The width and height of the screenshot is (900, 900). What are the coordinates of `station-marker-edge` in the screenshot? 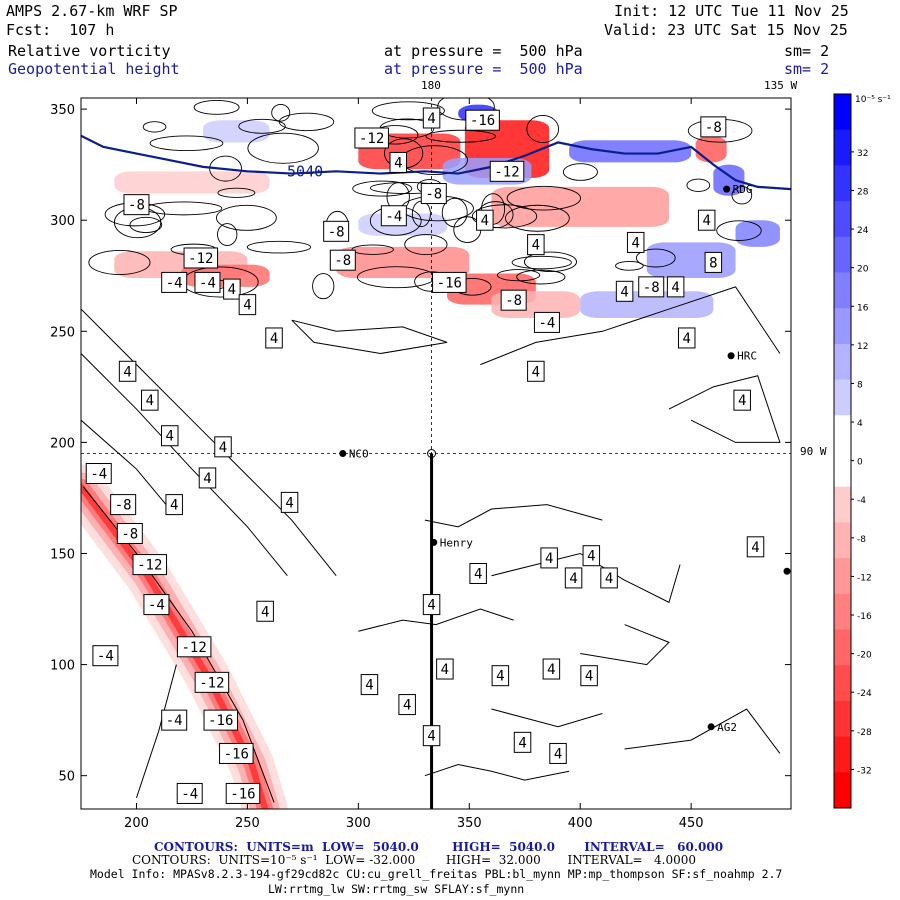 It's located at (787, 571).